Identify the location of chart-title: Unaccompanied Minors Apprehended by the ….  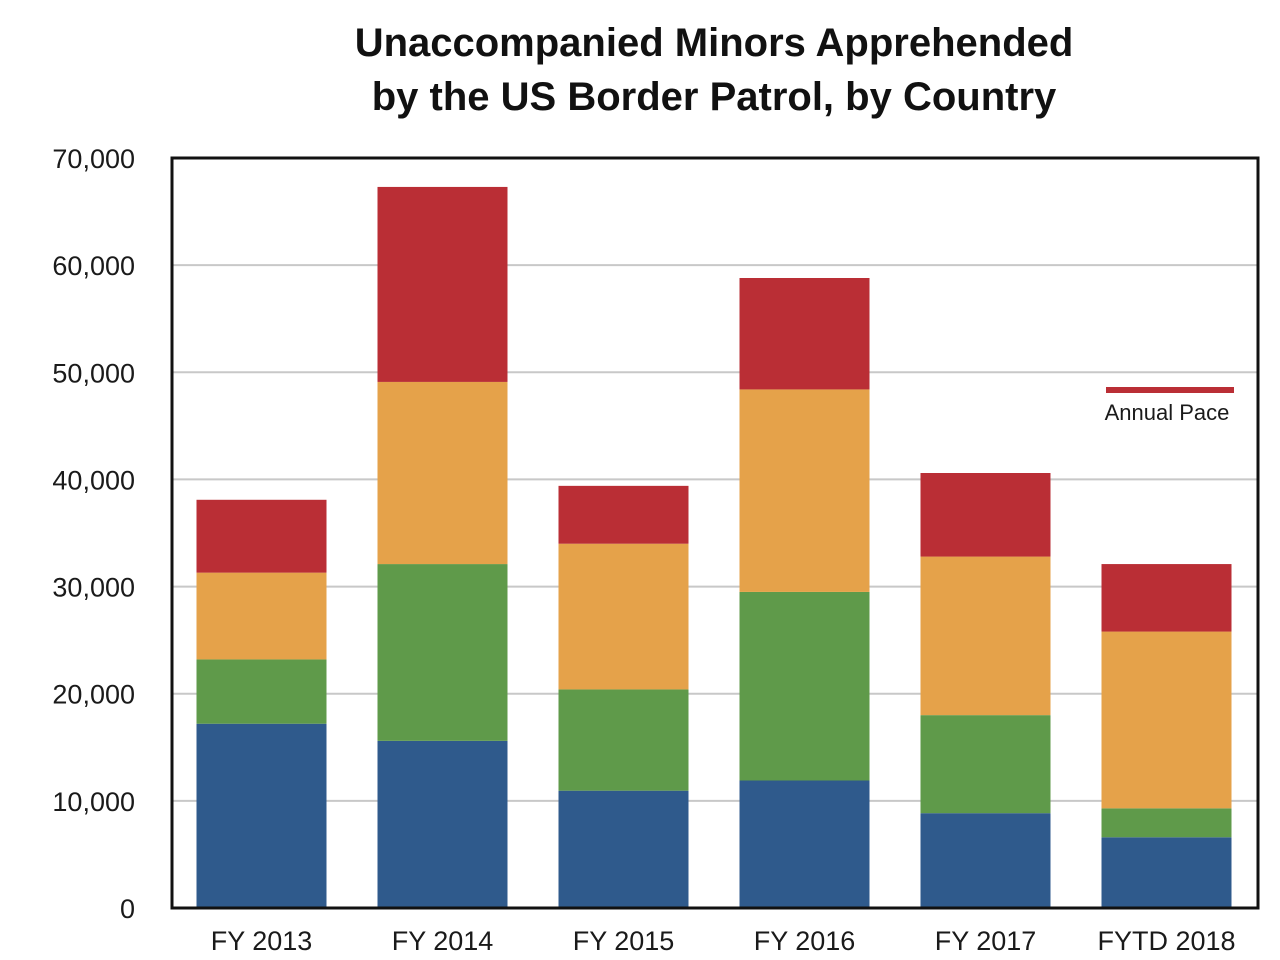
(714, 70).